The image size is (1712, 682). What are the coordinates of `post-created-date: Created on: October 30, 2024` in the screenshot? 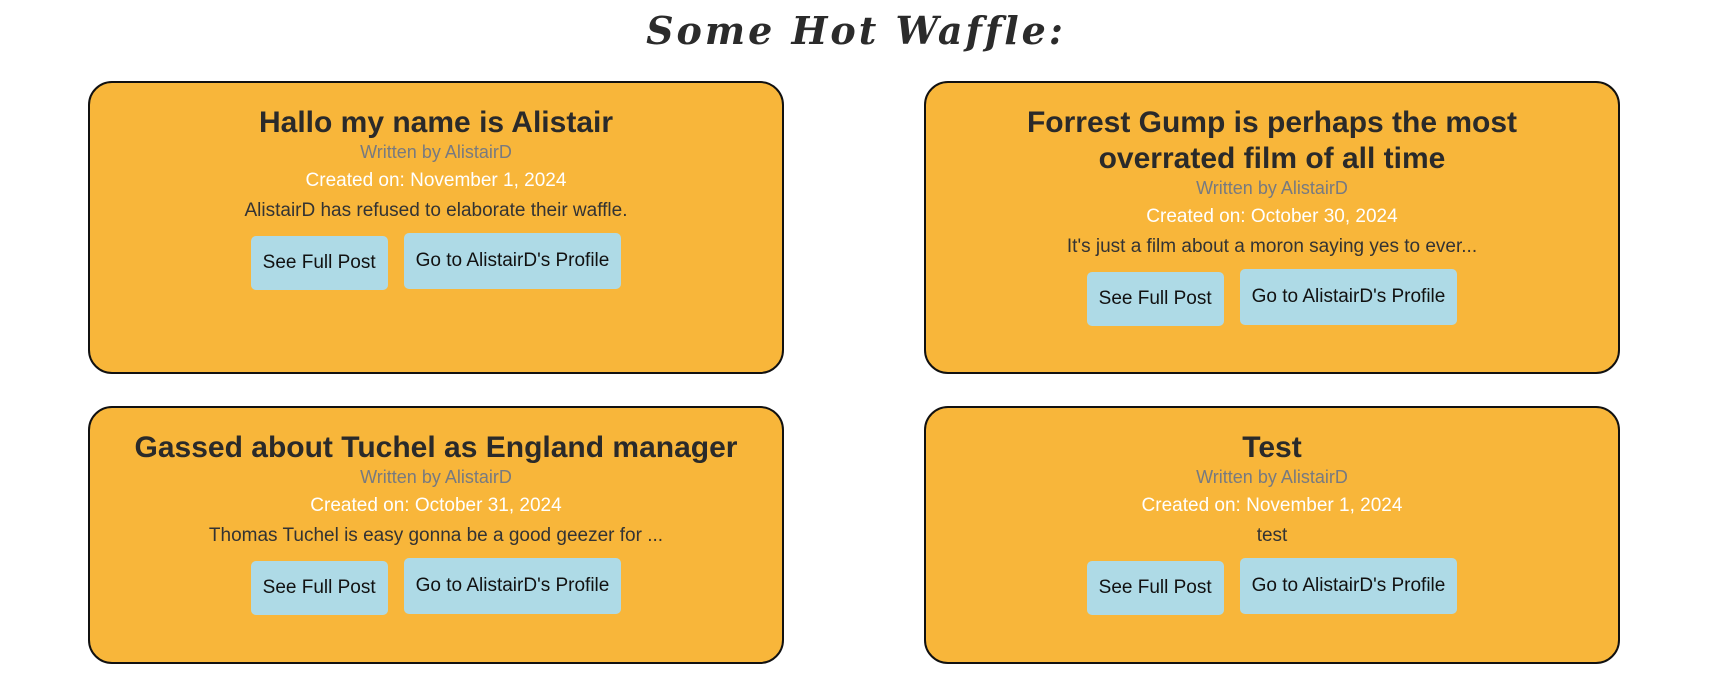 It's located at (1272, 216).